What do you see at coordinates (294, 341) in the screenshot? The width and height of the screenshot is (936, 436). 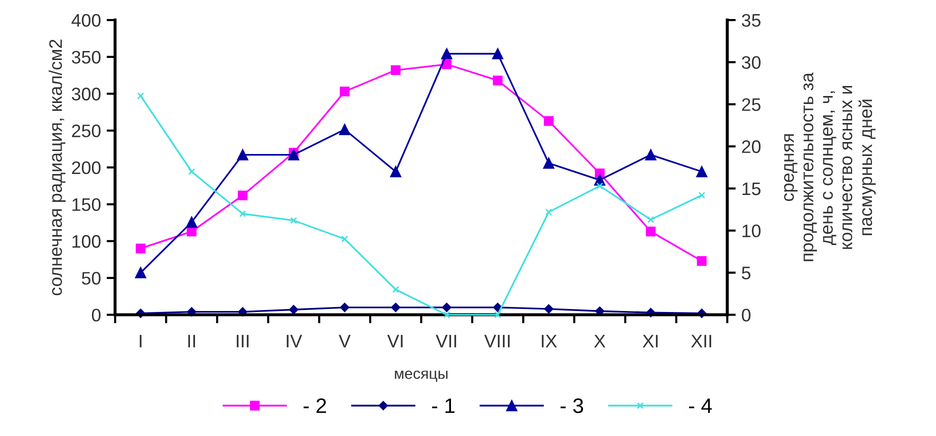 I see `x-tick-label: IV` at bounding box center [294, 341].